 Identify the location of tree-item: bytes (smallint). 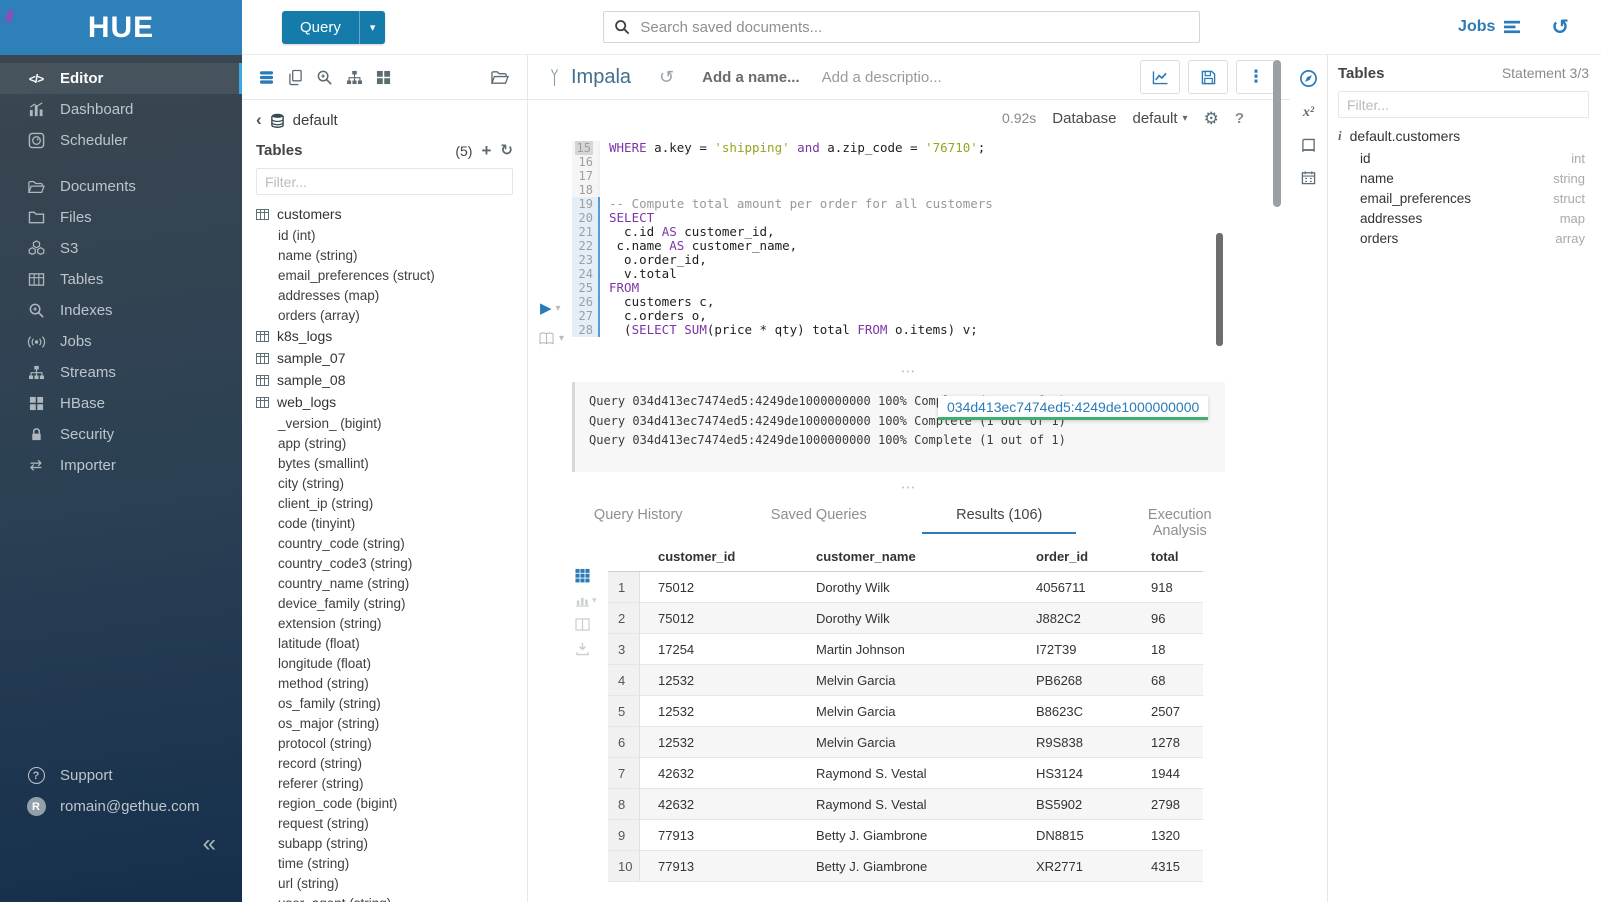
(384, 463).